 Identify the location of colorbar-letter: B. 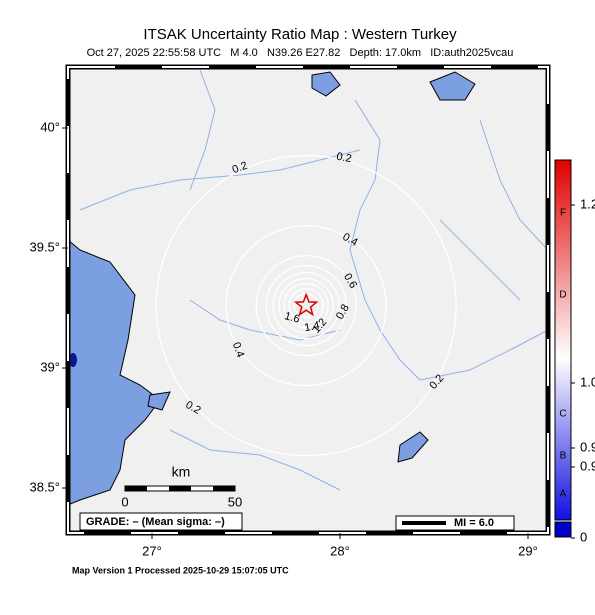
(563, 456).